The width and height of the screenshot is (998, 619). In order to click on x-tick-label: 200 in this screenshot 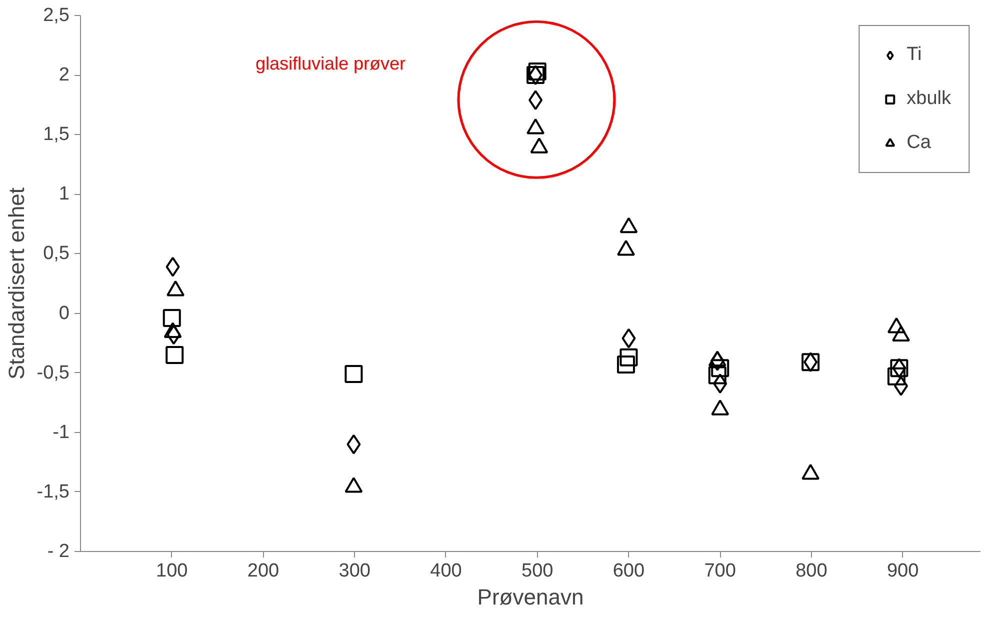, I will do `click(263, 571)`.